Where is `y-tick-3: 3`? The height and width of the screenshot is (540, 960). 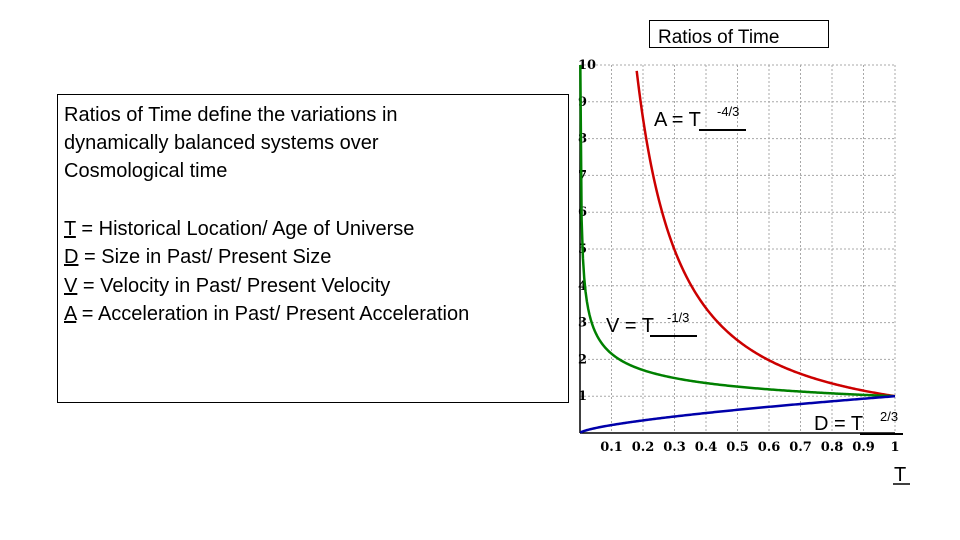 y-tick-3: 3 is located at coordinates (582, 323).